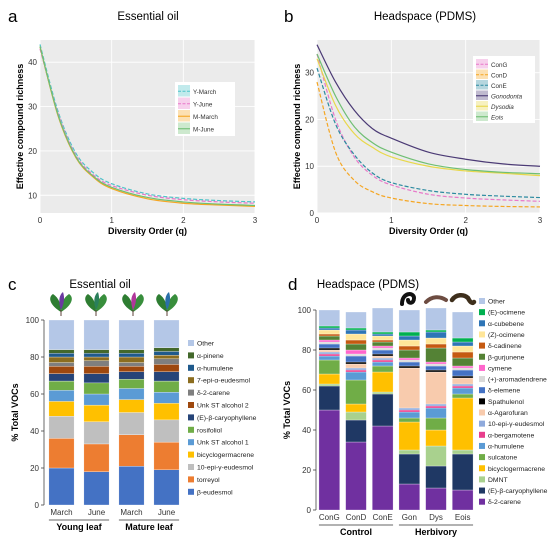  I want to click on legend-label-e-caryophyllene: (E)-β-caryophyllene, so click(227, 418).